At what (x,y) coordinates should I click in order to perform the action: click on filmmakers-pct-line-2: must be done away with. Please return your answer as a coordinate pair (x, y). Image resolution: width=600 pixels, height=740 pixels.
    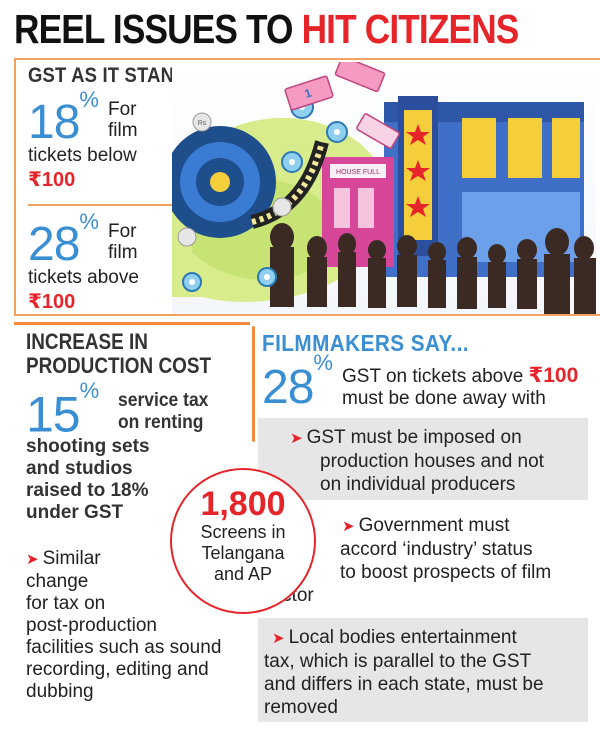
    Looking at the image, I should click on (444, 398).